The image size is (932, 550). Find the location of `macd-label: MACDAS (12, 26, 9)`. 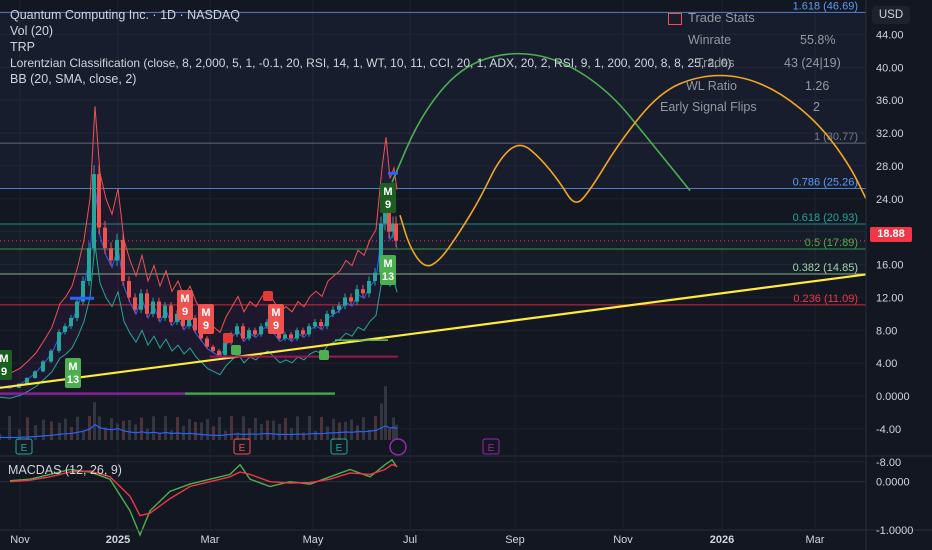

macd-label: MACDAS (12, 26, 9) is located at coordinates (65, 470).